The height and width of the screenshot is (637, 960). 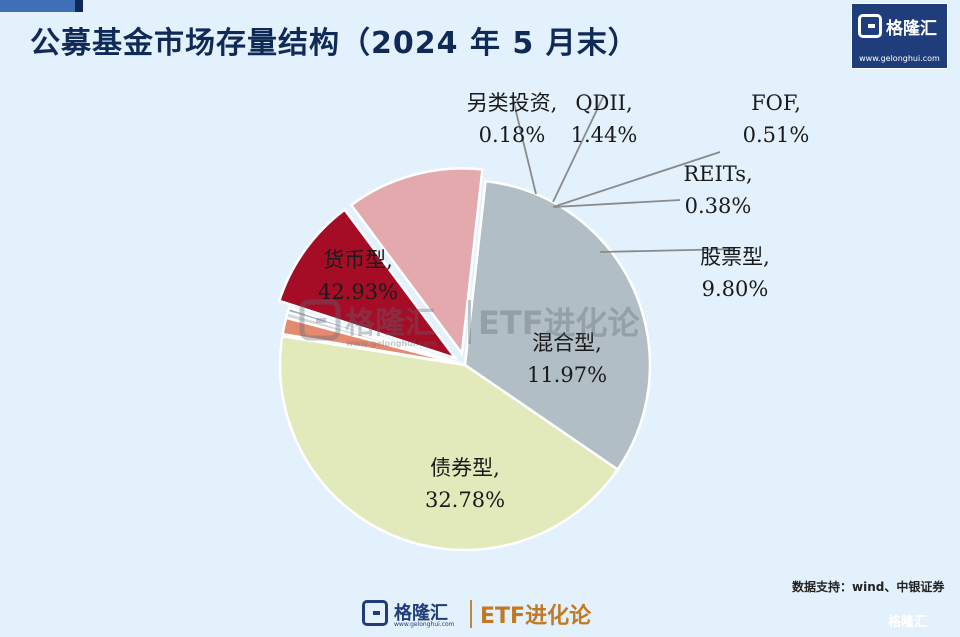 What do you see at coordinates (718, 206) in the screenshot?
I see `slice-label-value-7: 0.38%` at bounding box center [718, 206].